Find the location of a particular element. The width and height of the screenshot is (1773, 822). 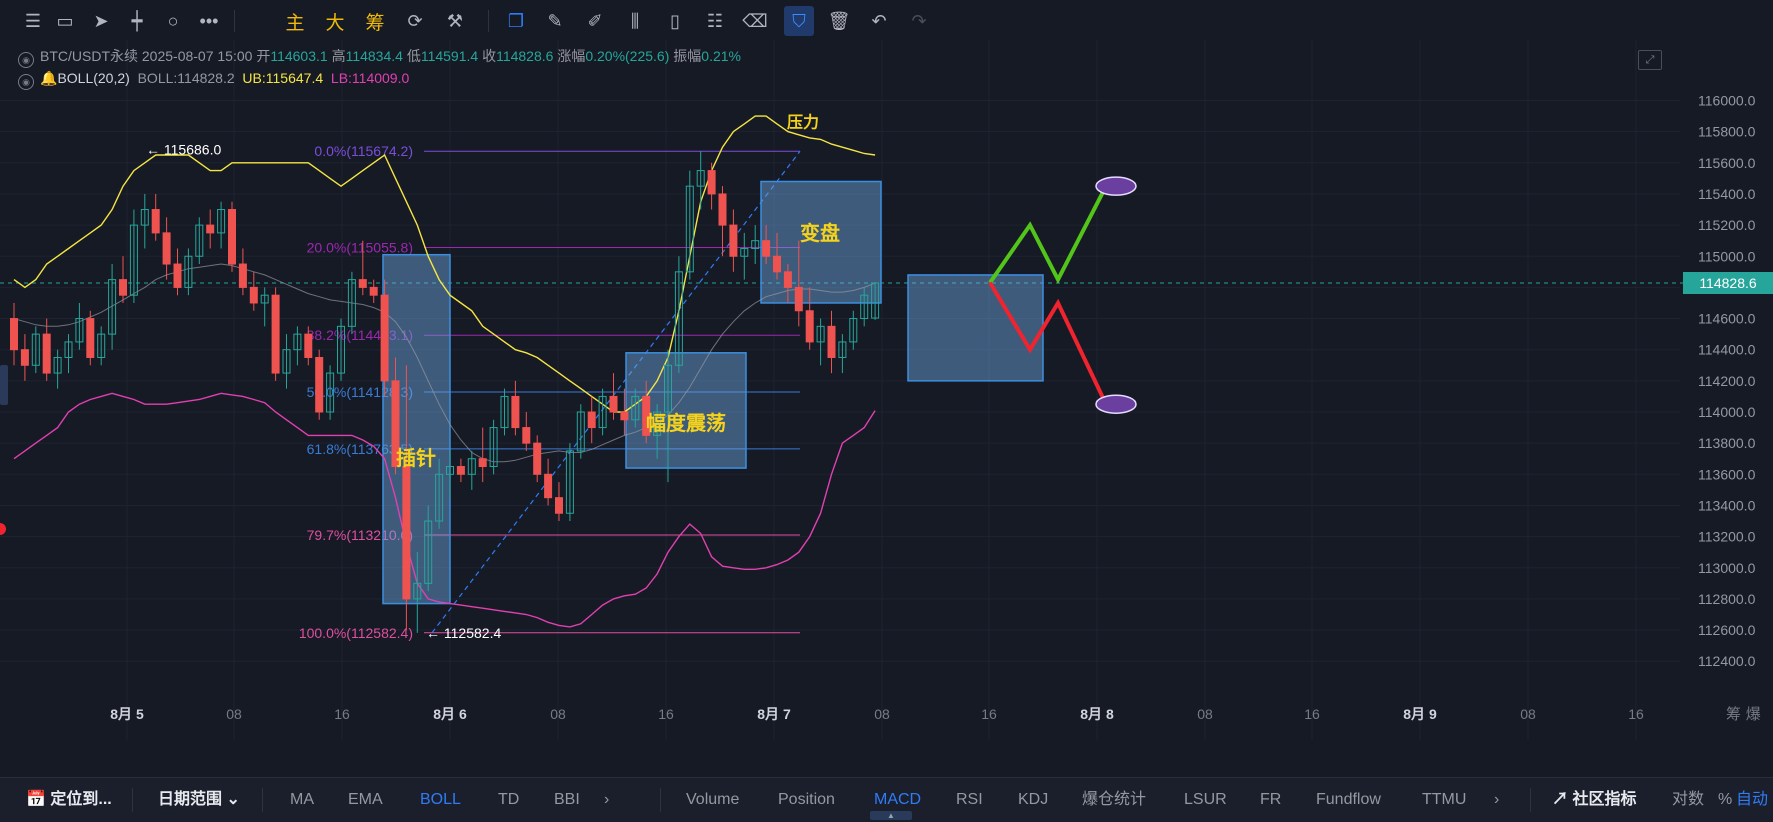

copy-icon: ❐ is located at coordinates (516, 20).